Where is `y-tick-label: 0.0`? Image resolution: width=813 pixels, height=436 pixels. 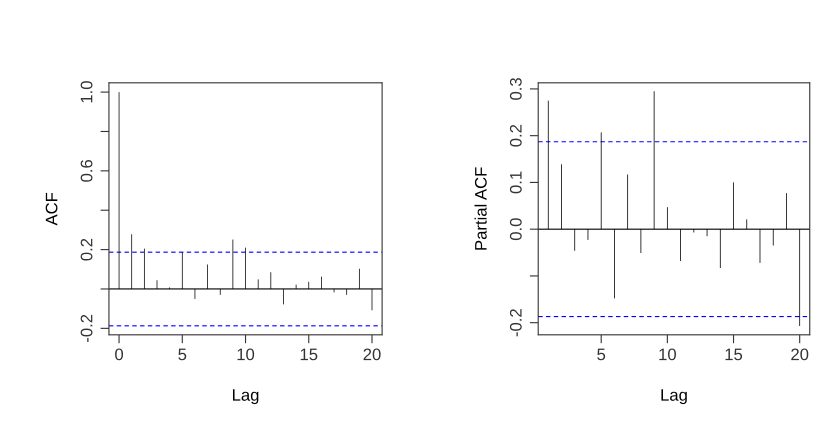 y-tick-label: 0.0 is located at coordinates (516, 229).